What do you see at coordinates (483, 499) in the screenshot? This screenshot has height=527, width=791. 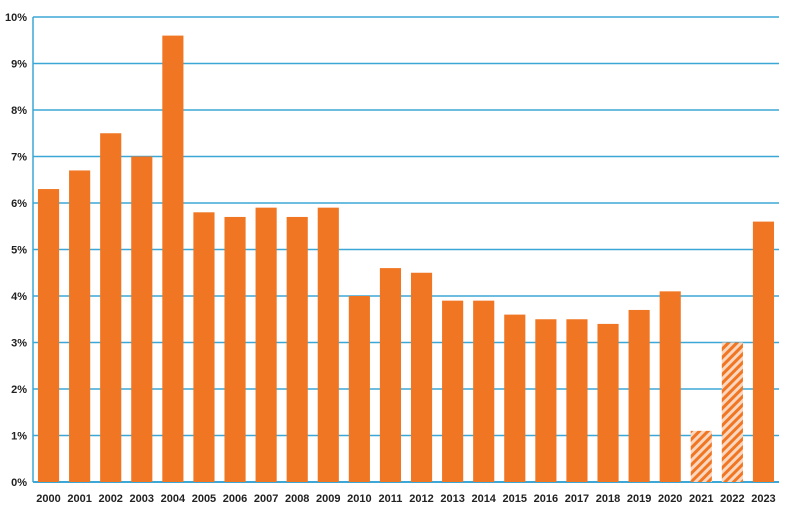 I see `x-tick-label: 2014` at bounding box center [483, 499].